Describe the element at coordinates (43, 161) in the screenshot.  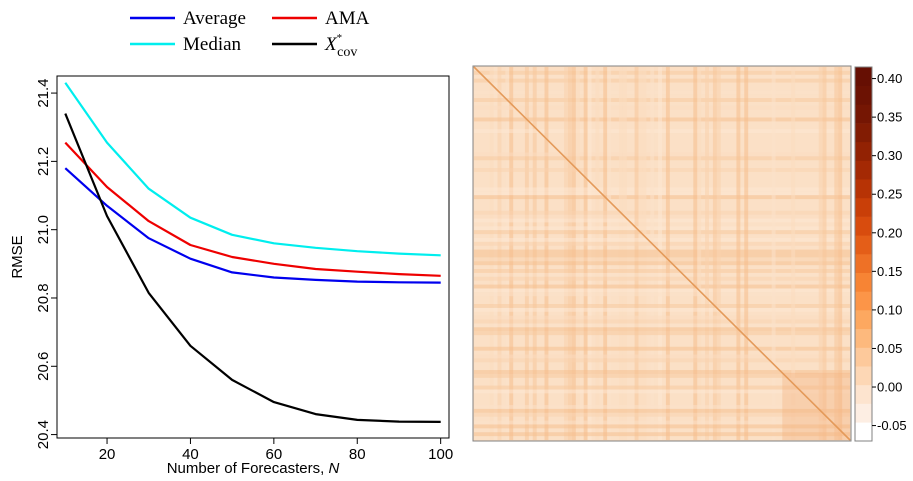
I see `y-tick-label: 21.2` at that location.